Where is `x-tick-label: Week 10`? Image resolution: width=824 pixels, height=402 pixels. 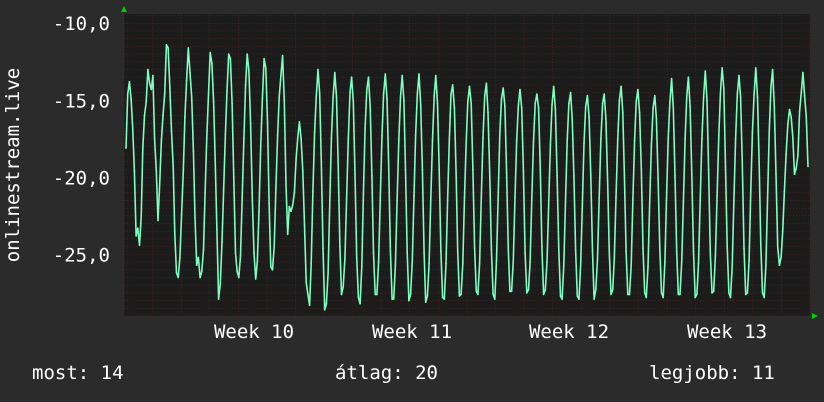
x-tick-label: Week 10 is located at coordinates (254, 332).